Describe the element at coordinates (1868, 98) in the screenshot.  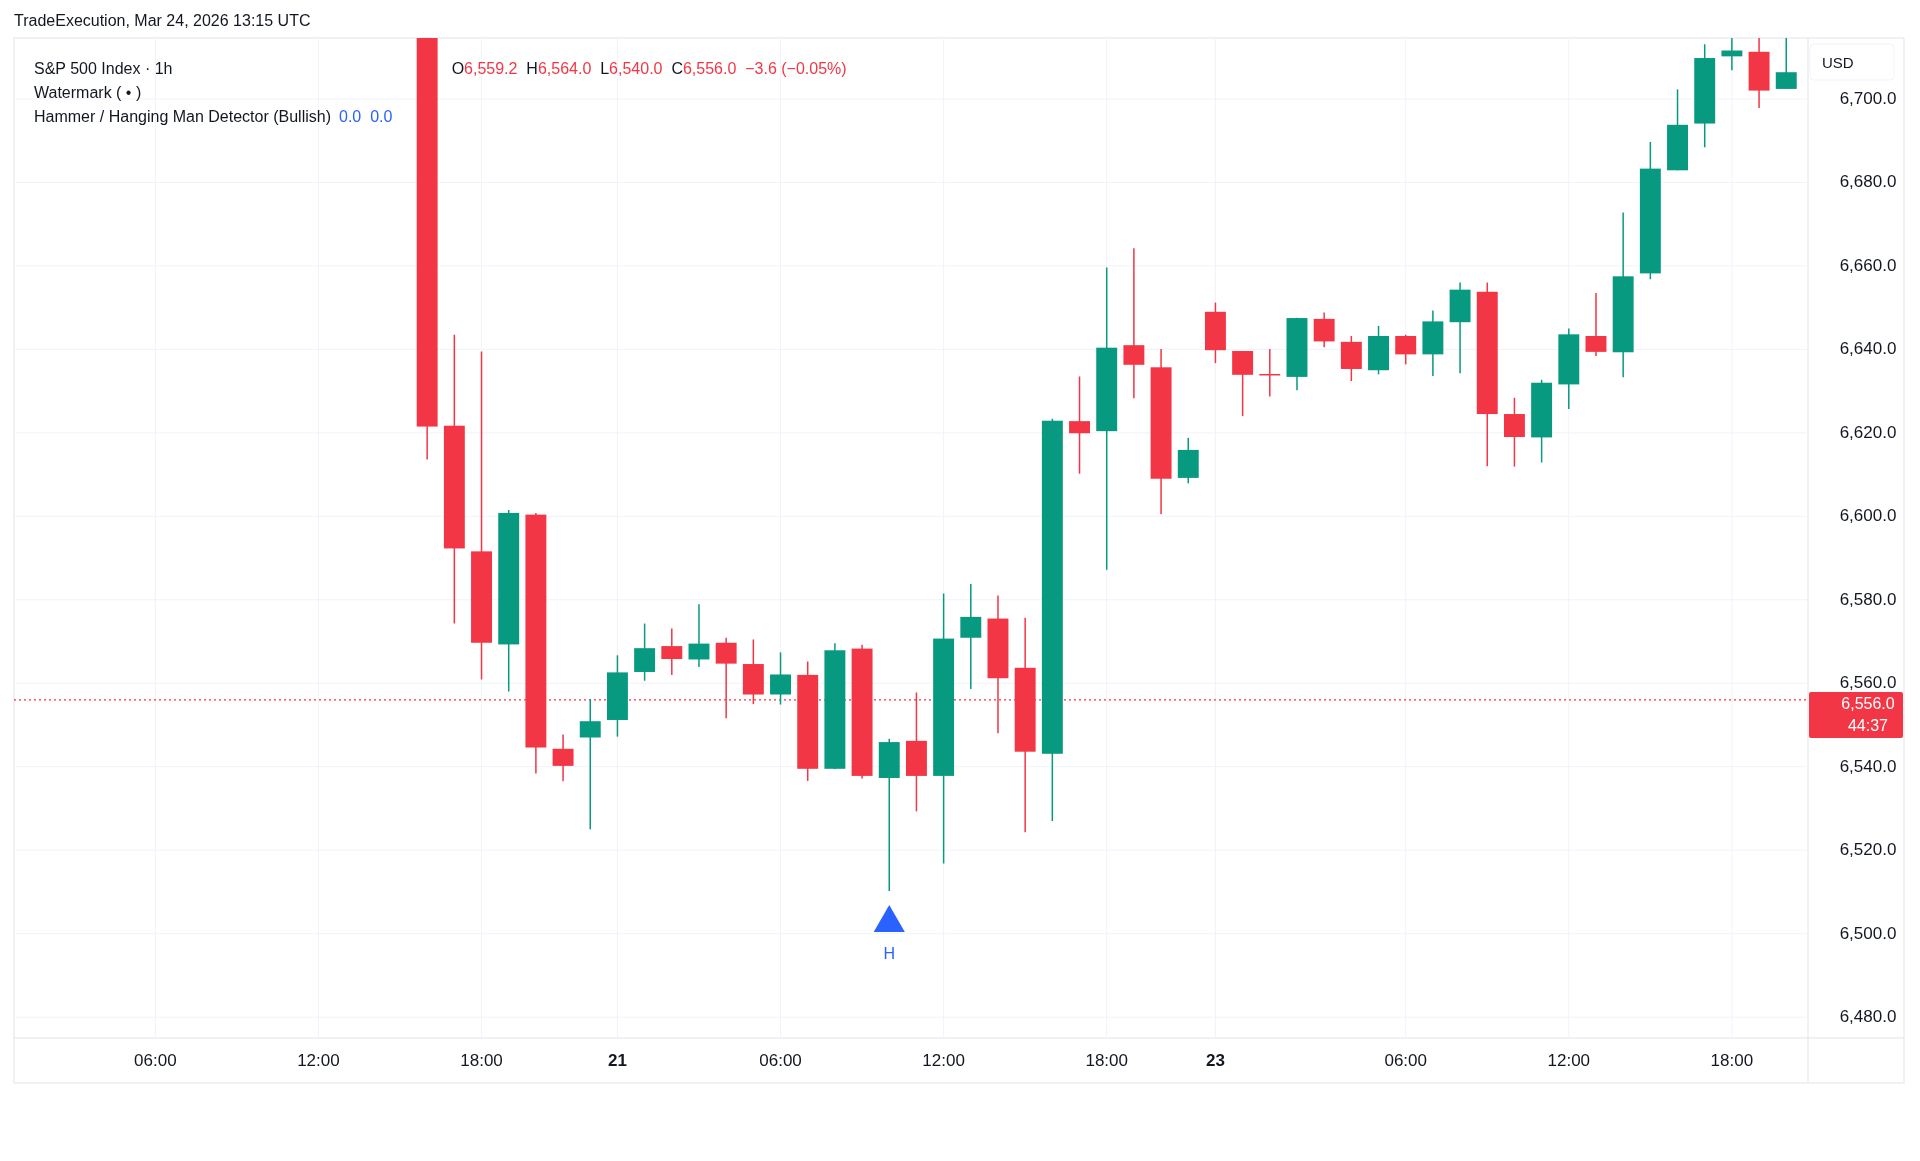
I see `y-tick-label: 6,700.0` at that location.